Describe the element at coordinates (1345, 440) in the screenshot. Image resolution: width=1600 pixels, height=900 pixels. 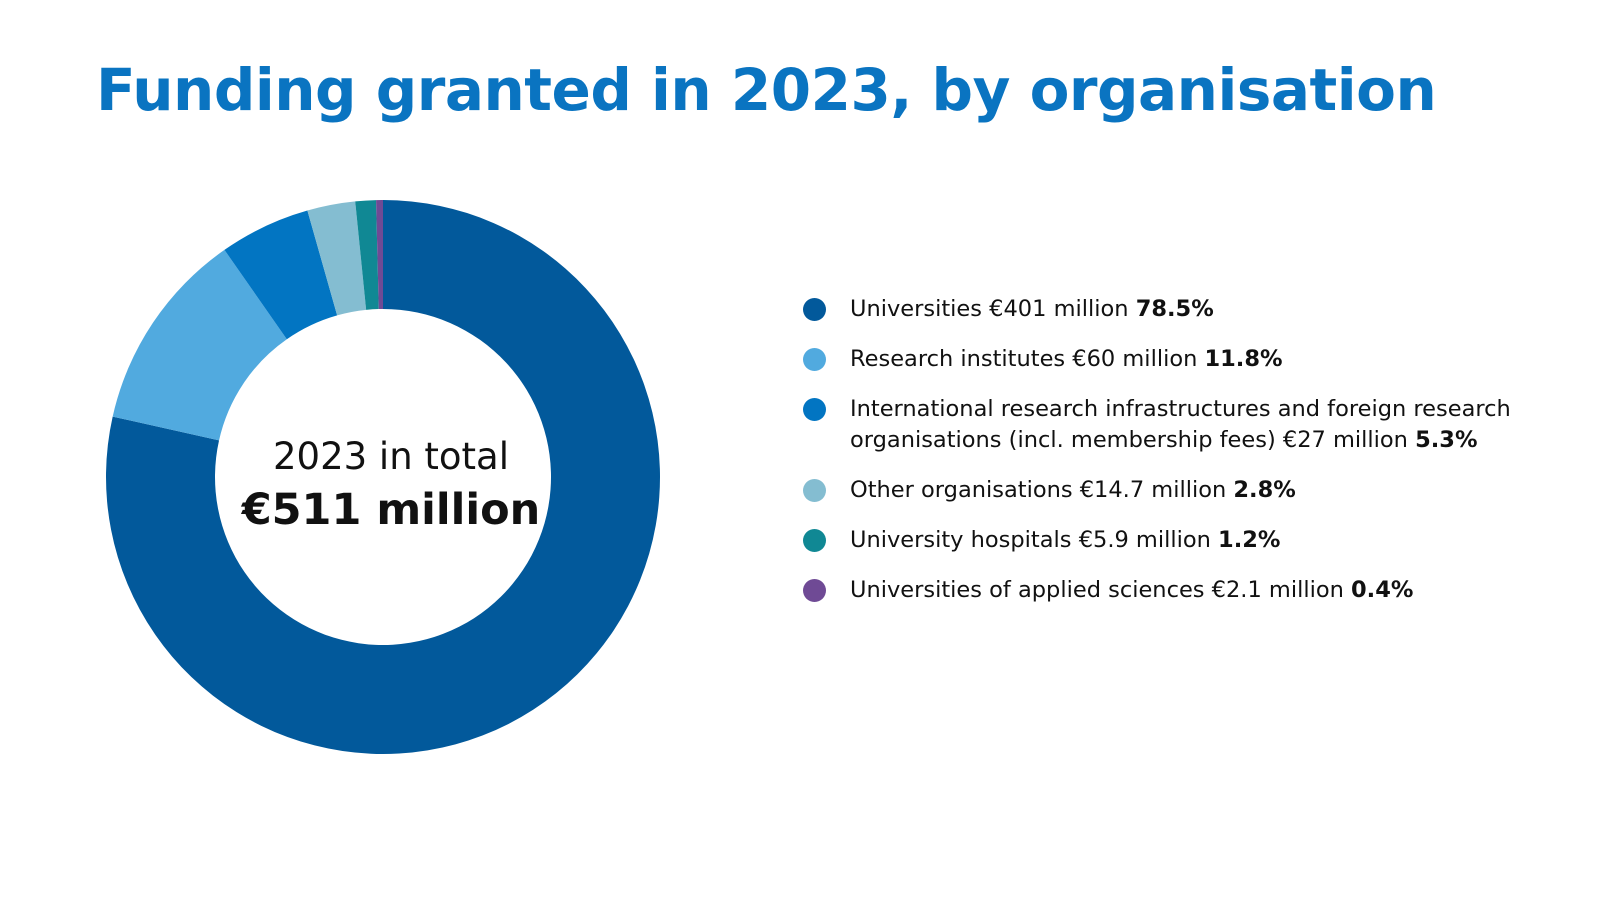
I see `legend-amount: €27 million` at that location.